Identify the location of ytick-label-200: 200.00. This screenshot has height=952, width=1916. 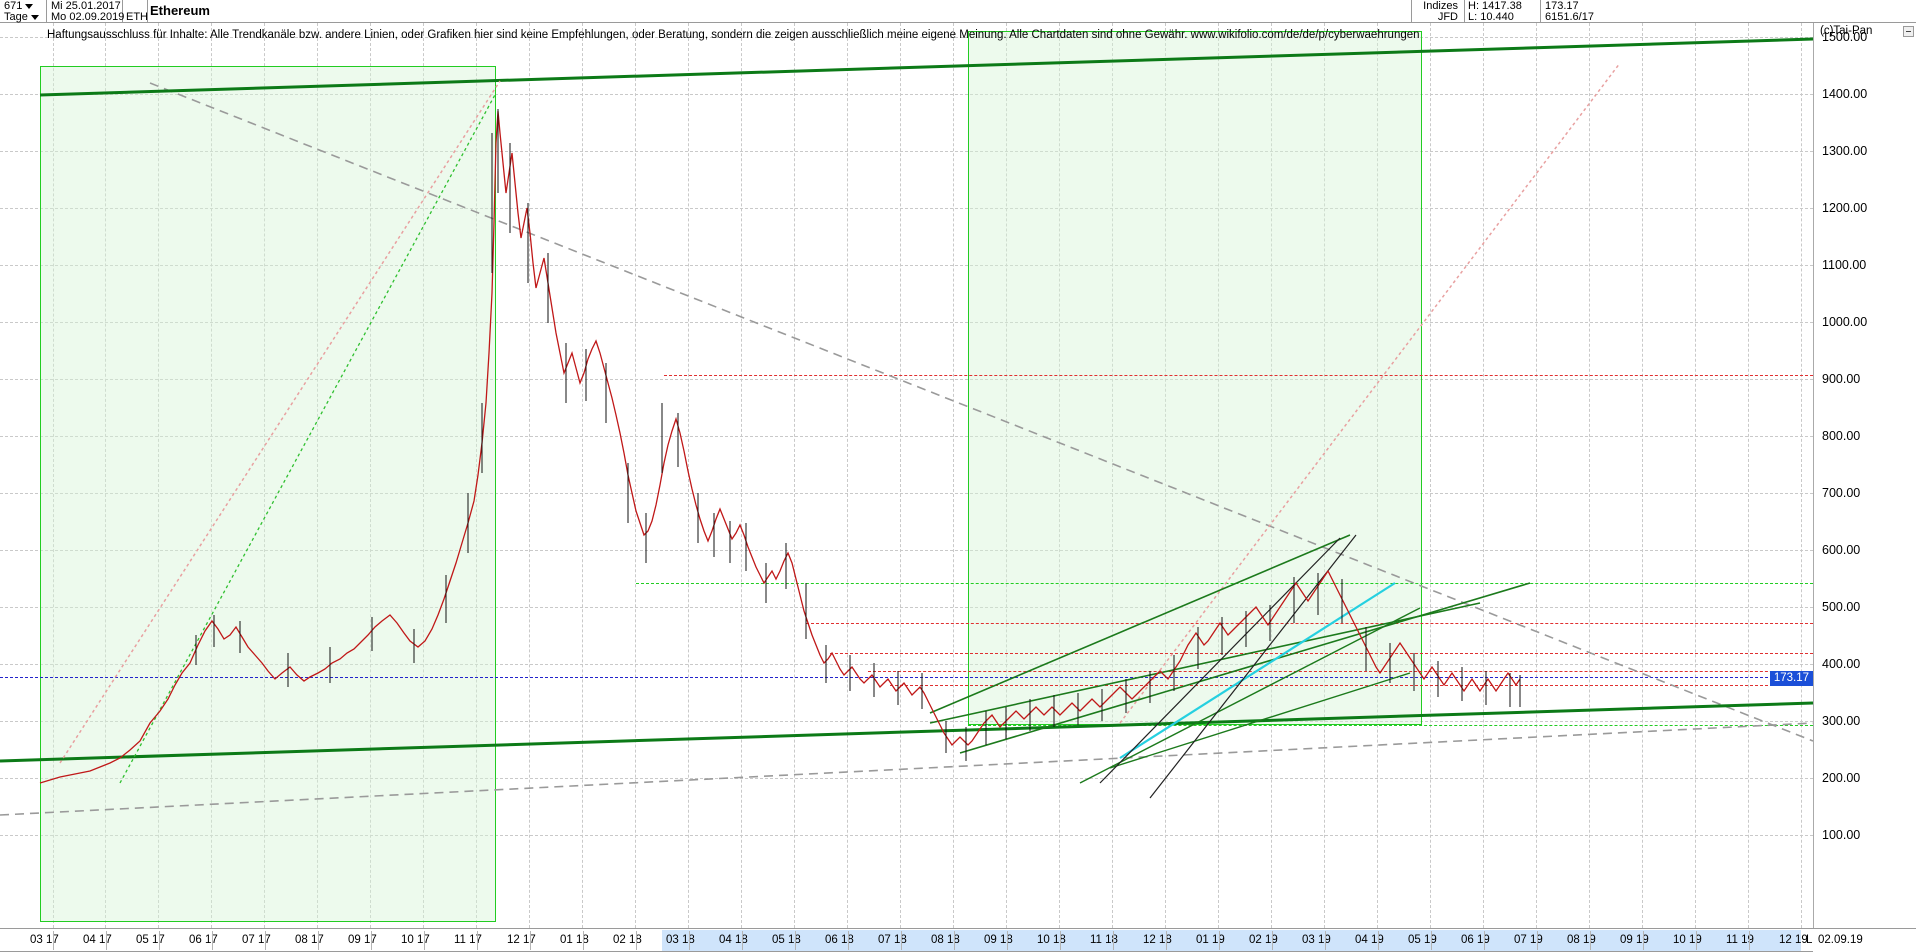
(1841, 778).